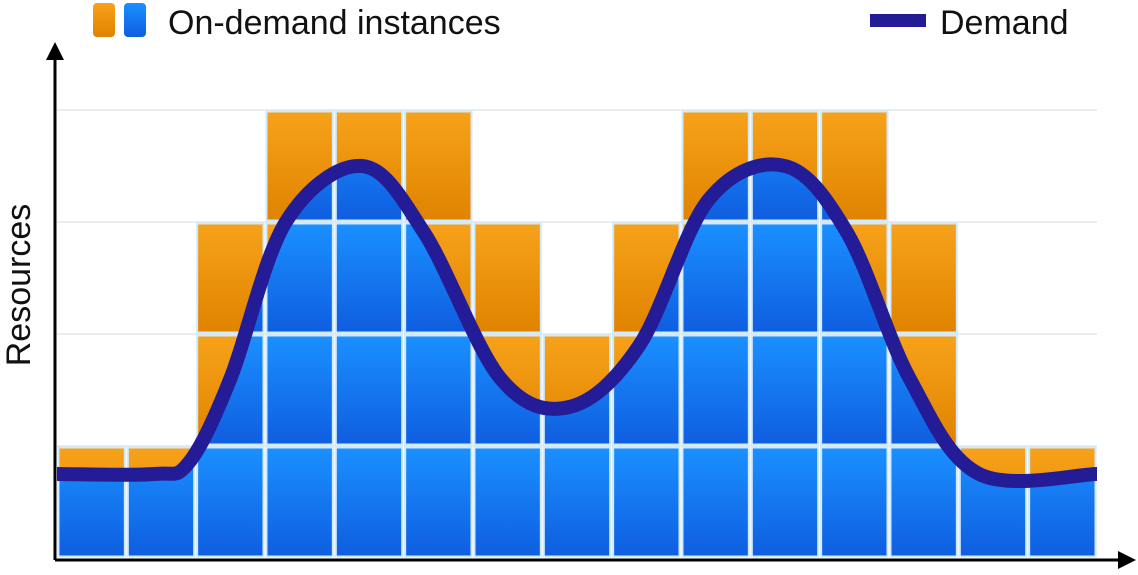  What do you see at coordinates (1127, 560) in the screenshot?
I see `x-axis-arrow-icon` at bounding box center [1127, 560].